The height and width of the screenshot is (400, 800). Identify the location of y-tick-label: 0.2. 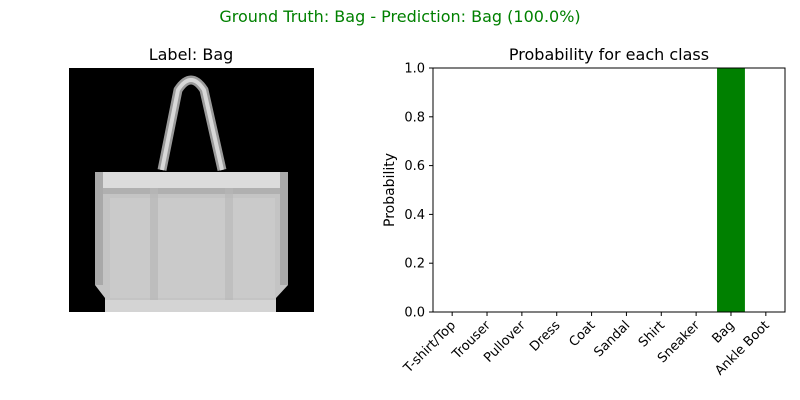
(414, 264).